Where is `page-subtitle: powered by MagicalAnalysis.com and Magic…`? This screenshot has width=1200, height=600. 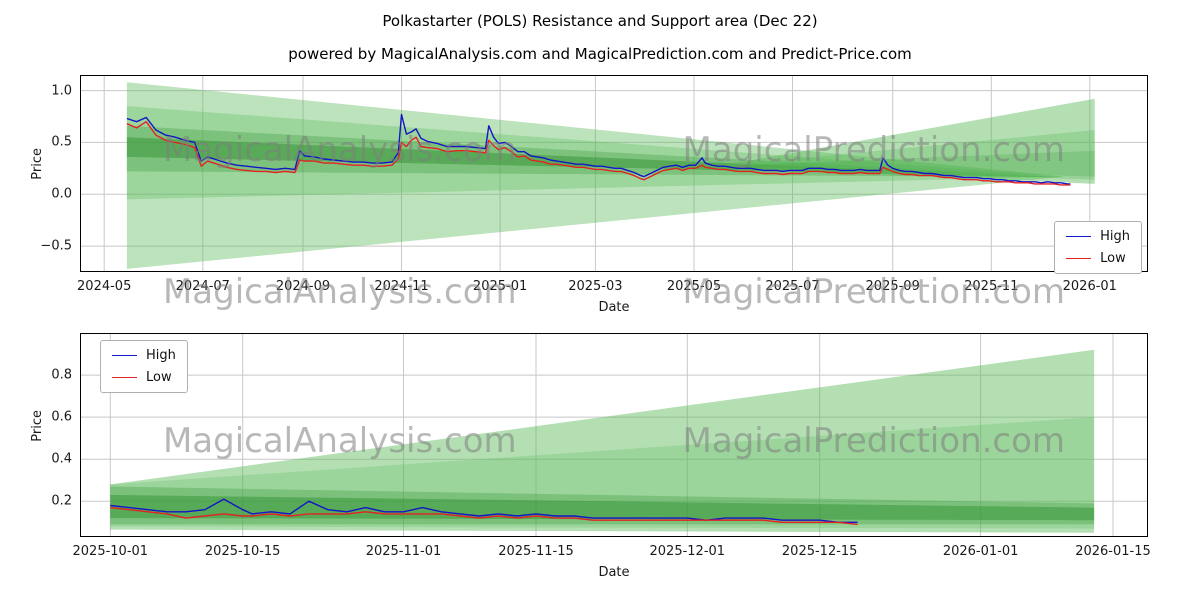
page-subtitle: powered by MagicalAnalysis.com and Magic… is located at coordinates (600, 54).